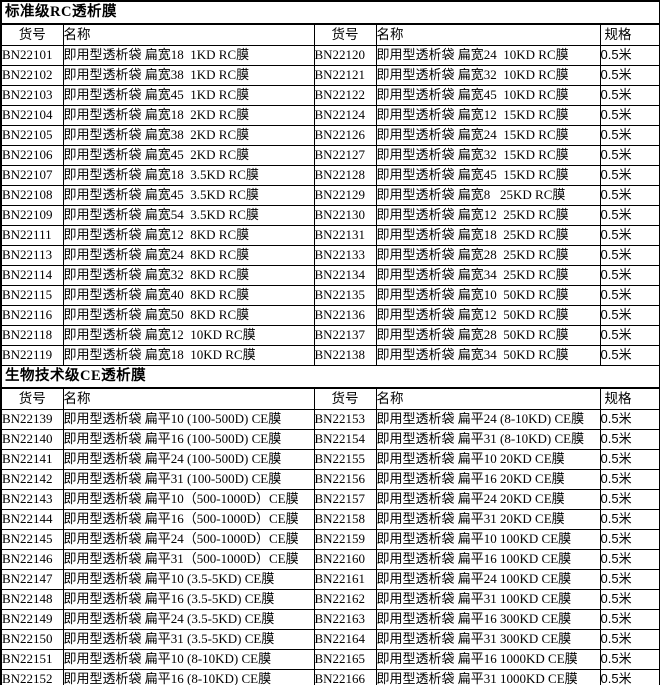 The width and height of the screenshot is (660, 685). What do you see at coordinates (32, 677) in the screenshot?
I see `item-code-cell: BN22152` at bounding box center [32, 677].